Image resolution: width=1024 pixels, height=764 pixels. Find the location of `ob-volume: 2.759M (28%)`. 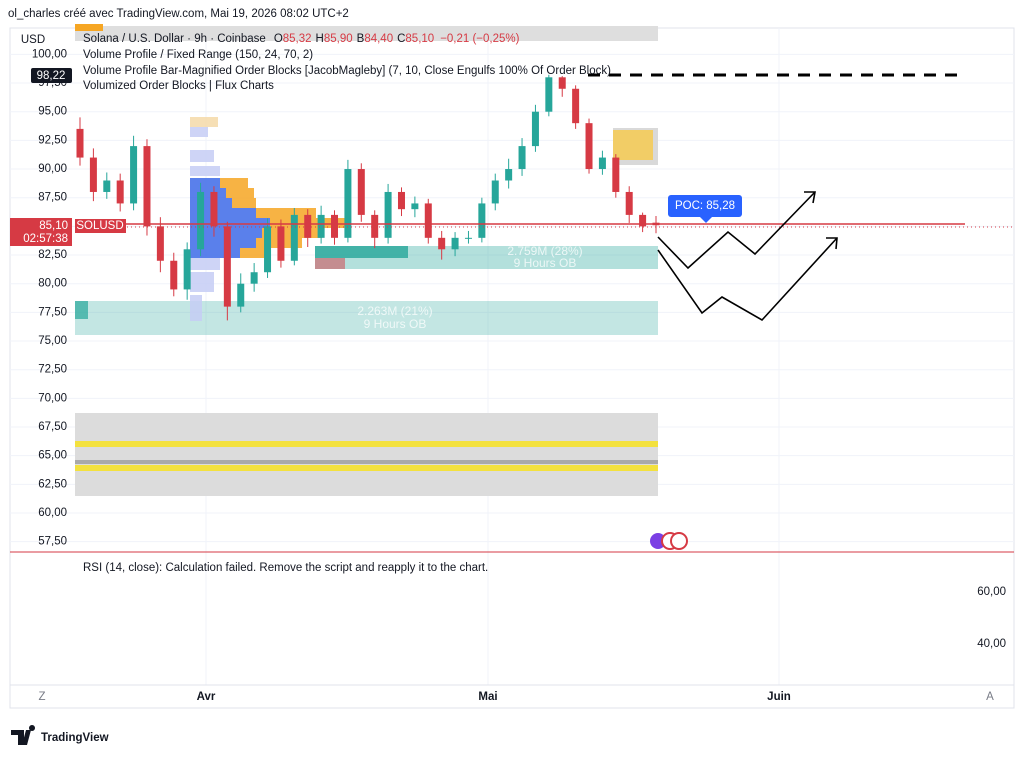

ob-volume: 2.759M (28%) is located at coordinates (544, 251).